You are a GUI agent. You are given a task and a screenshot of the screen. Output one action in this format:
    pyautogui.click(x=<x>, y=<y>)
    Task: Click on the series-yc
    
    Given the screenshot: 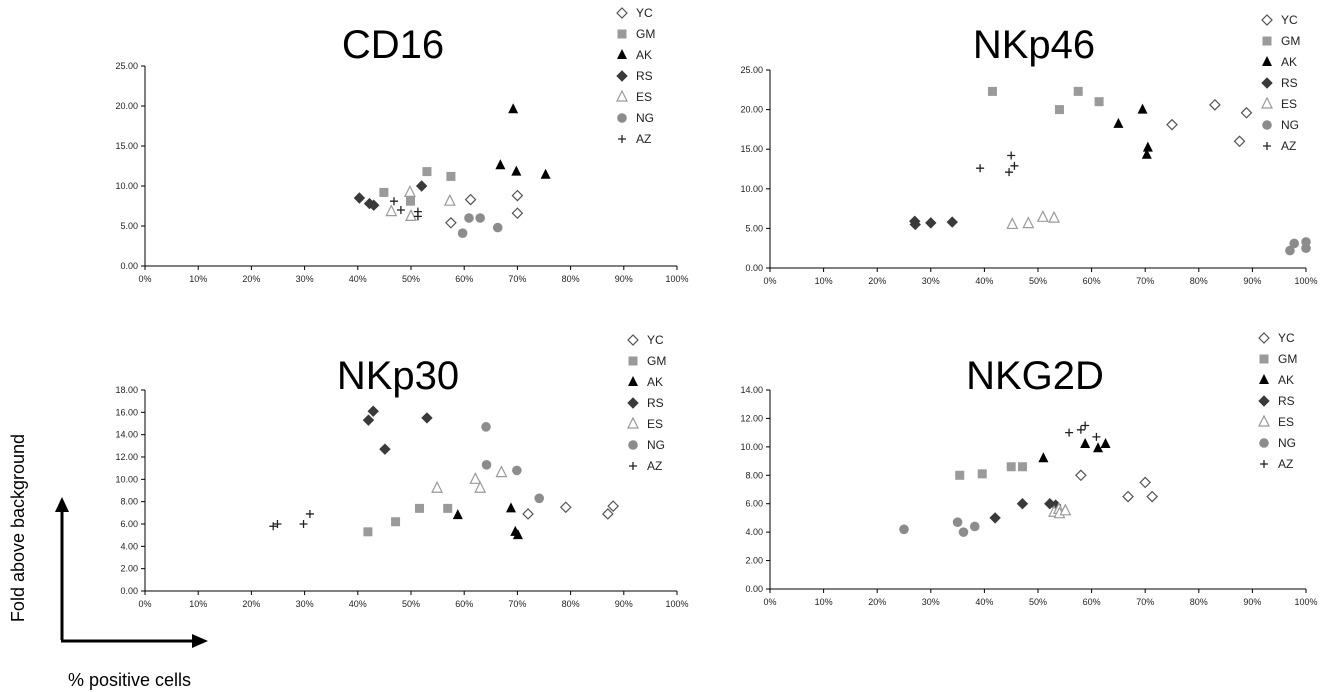 What is the action you would take?
    pyautogui.click(x=1209, y=123)
    